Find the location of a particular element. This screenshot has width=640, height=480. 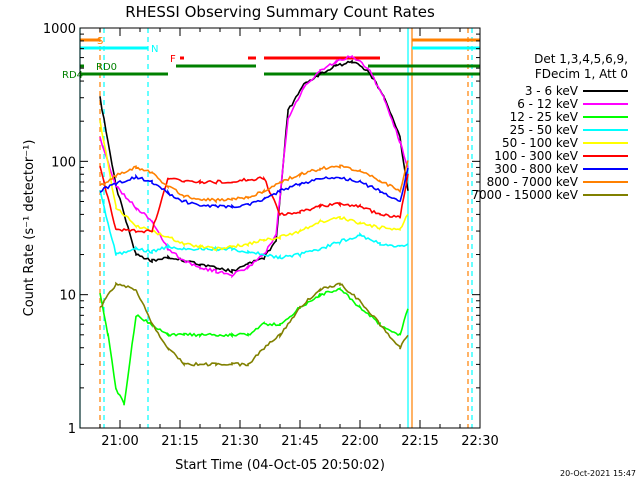

chart-title: RHESSI Observing Summary Count Rates is located at coordinates (280, 12).